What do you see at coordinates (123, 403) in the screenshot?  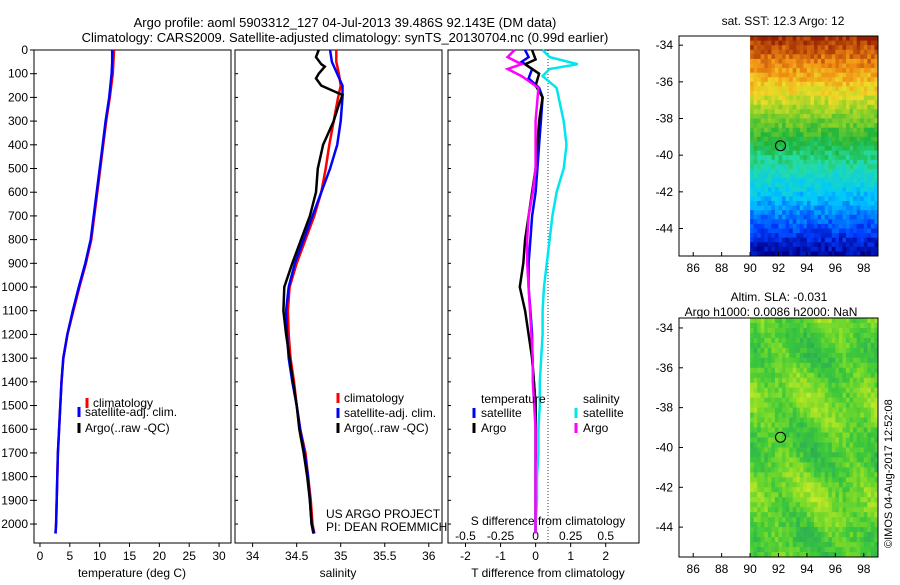 I see `legend-label-climatology: climatology` at bounding box center [123, 403].